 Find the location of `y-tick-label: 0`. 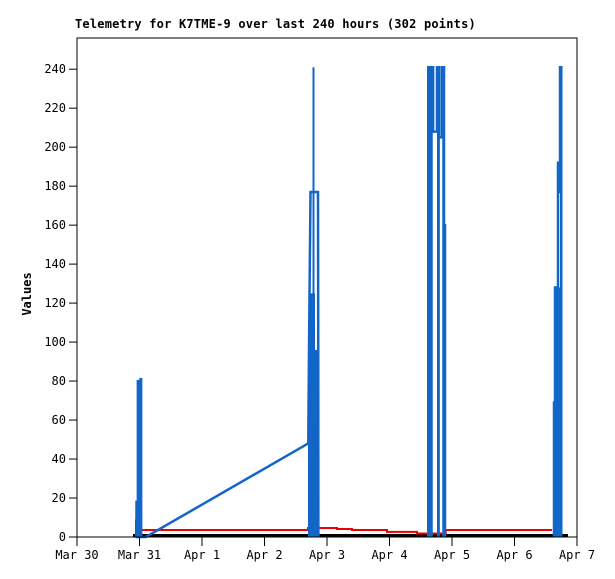

y-tick-label: 0 is located at coordinates (62, 537).